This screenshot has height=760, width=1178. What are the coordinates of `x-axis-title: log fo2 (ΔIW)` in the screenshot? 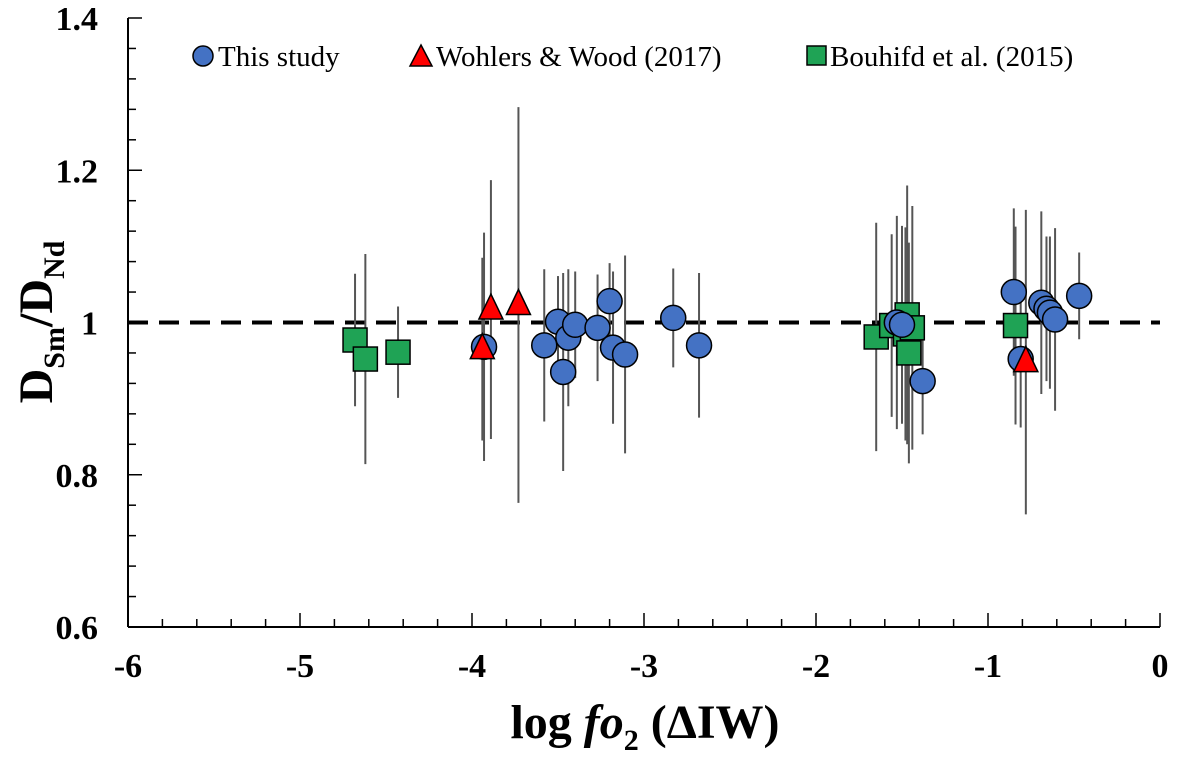 It's located at (644, 726).